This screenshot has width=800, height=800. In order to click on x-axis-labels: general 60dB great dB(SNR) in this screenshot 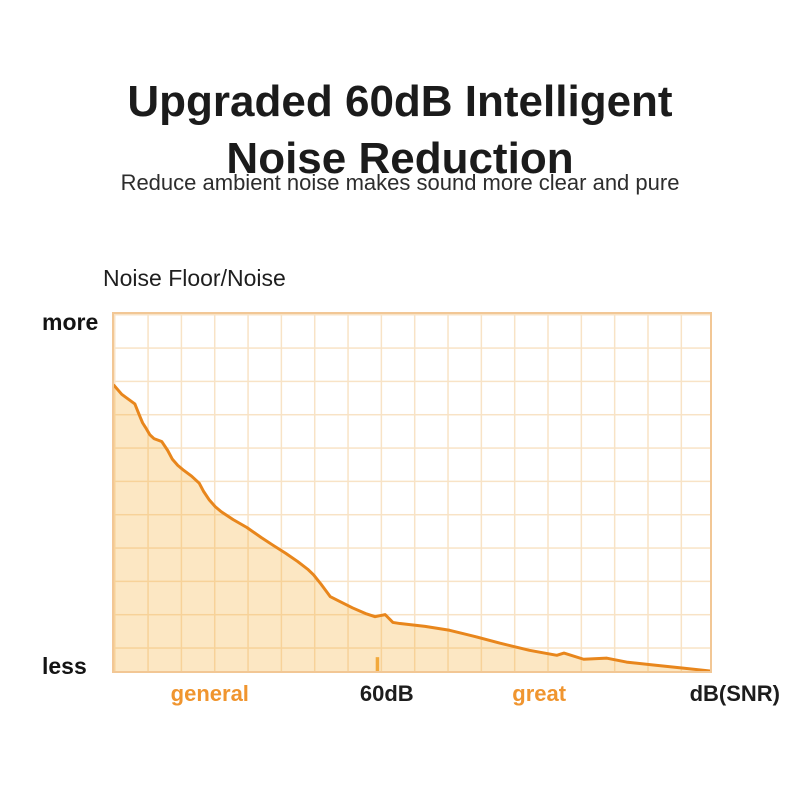, I will do `click(446, 696)`.